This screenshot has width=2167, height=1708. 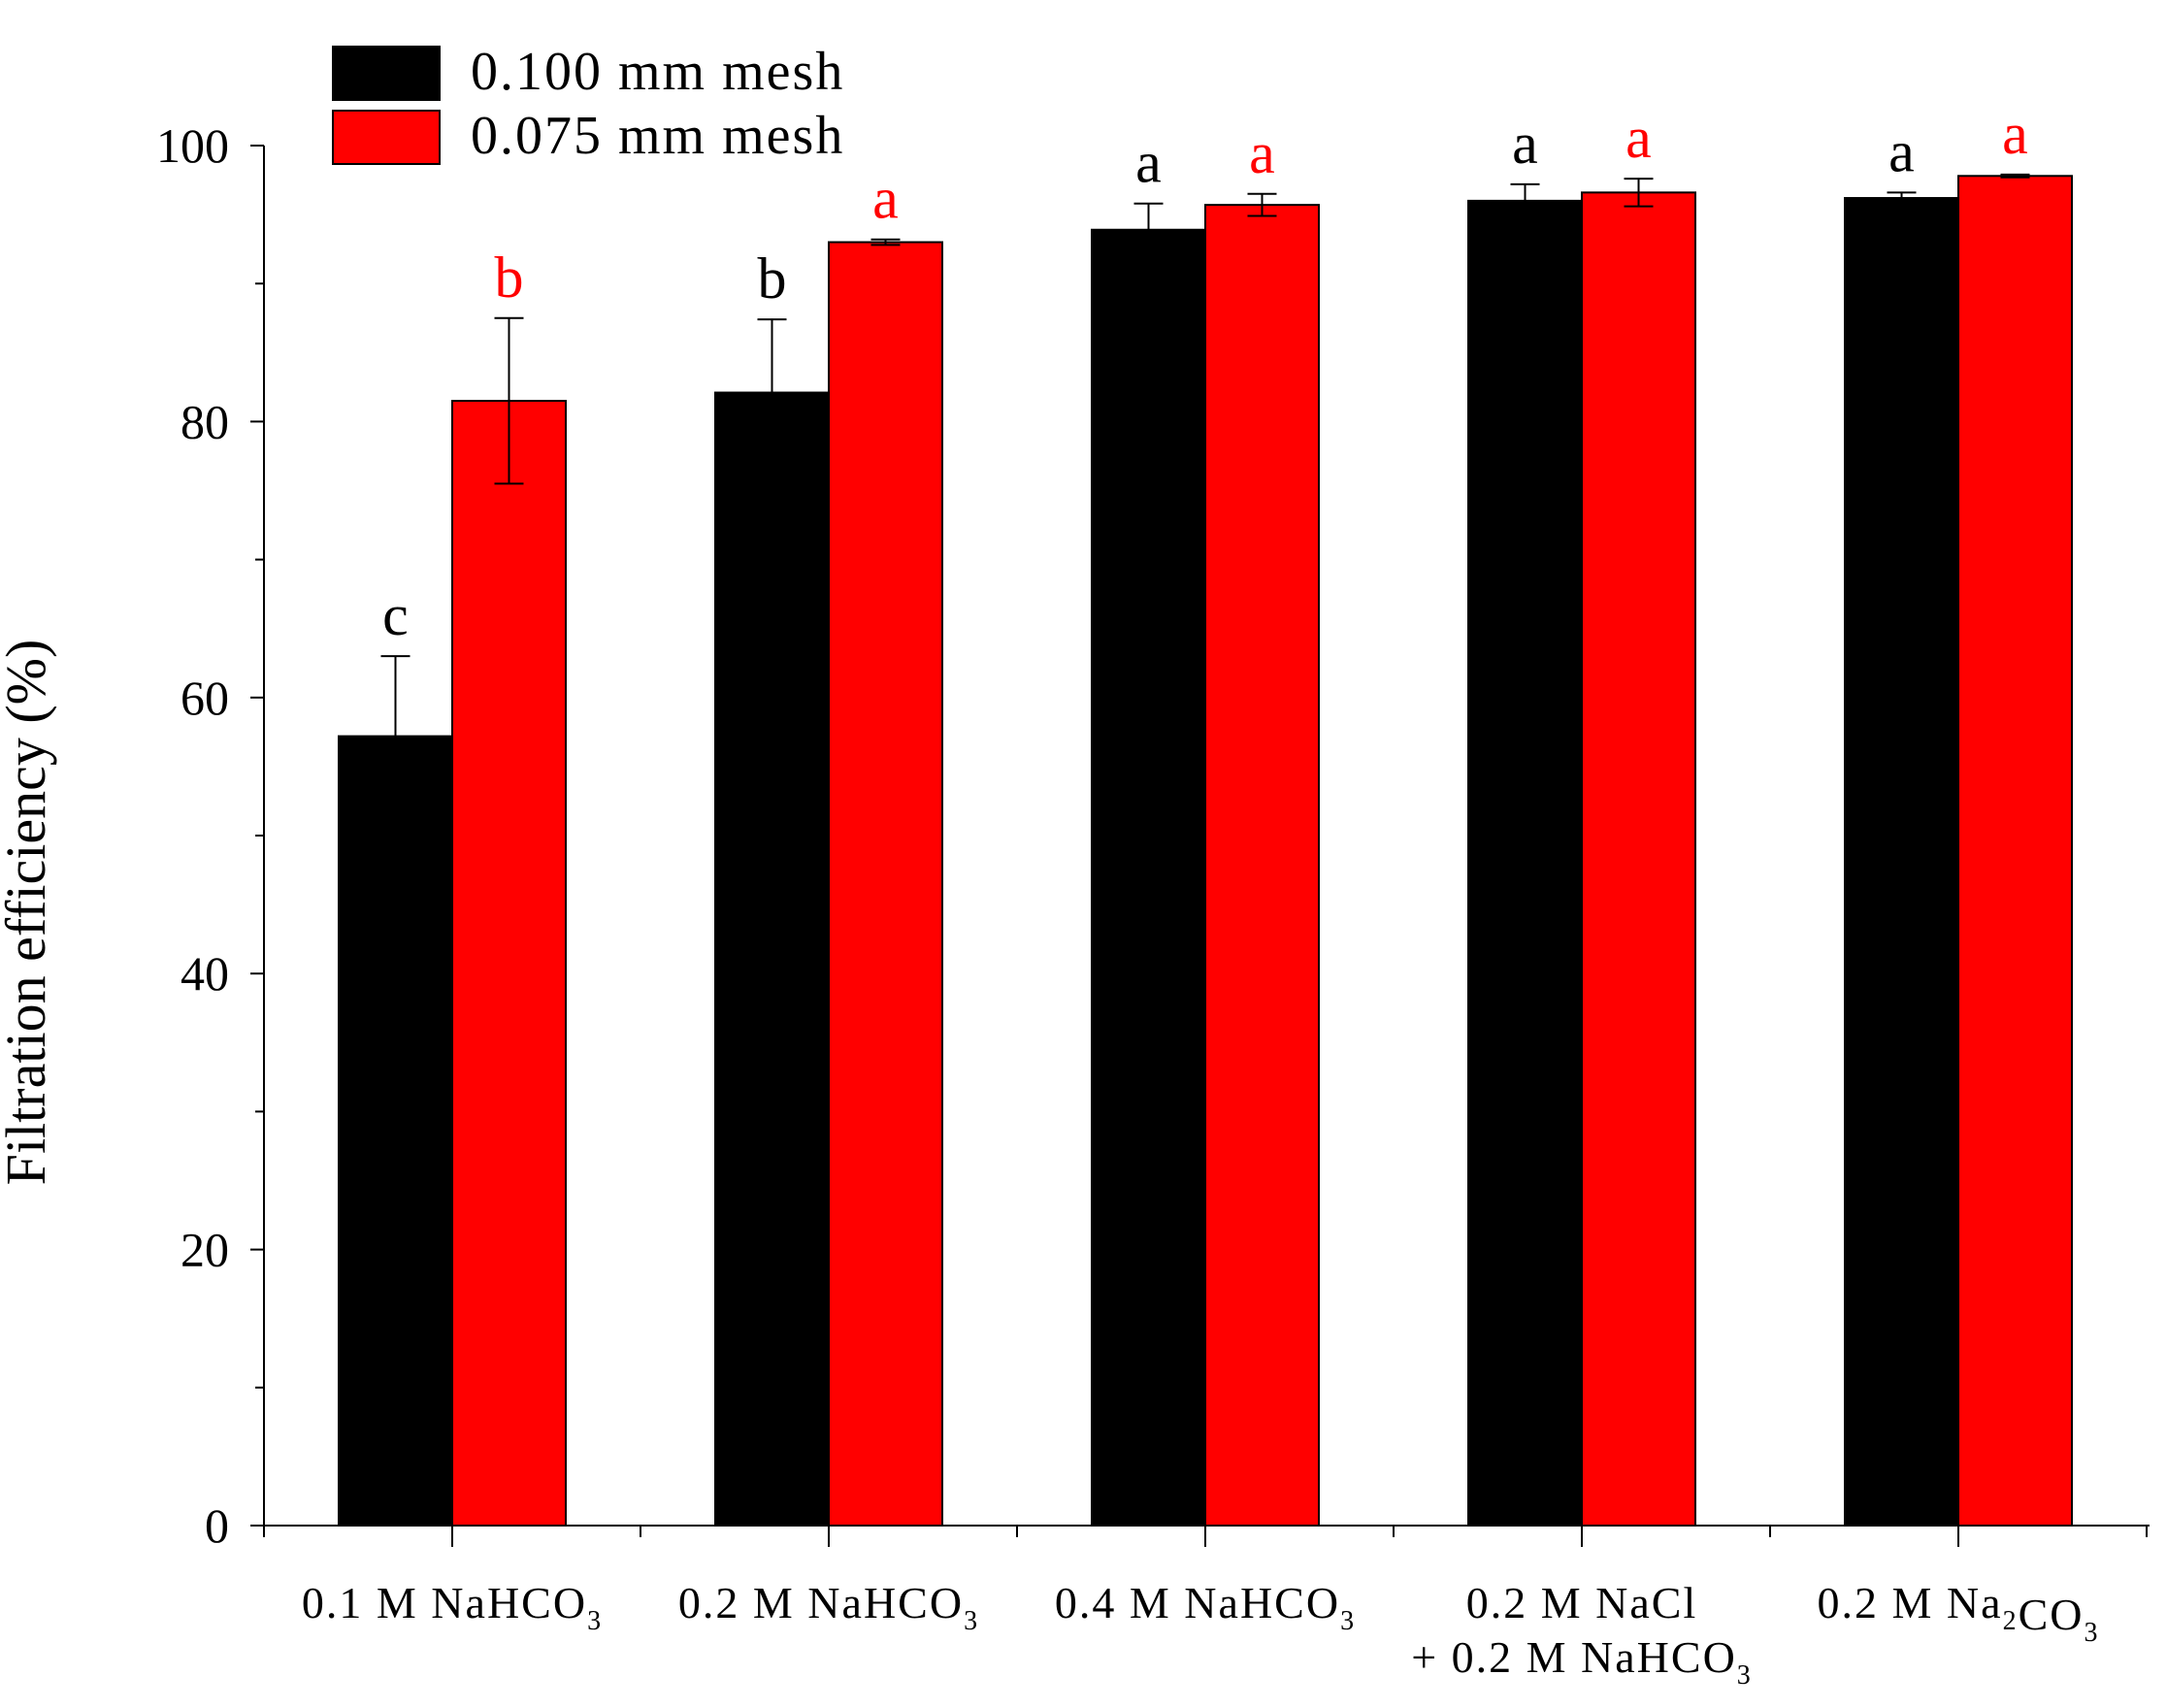 I want to click on x-tick-label: 0.2 M NaCl, so click(x=1582, y=1602).